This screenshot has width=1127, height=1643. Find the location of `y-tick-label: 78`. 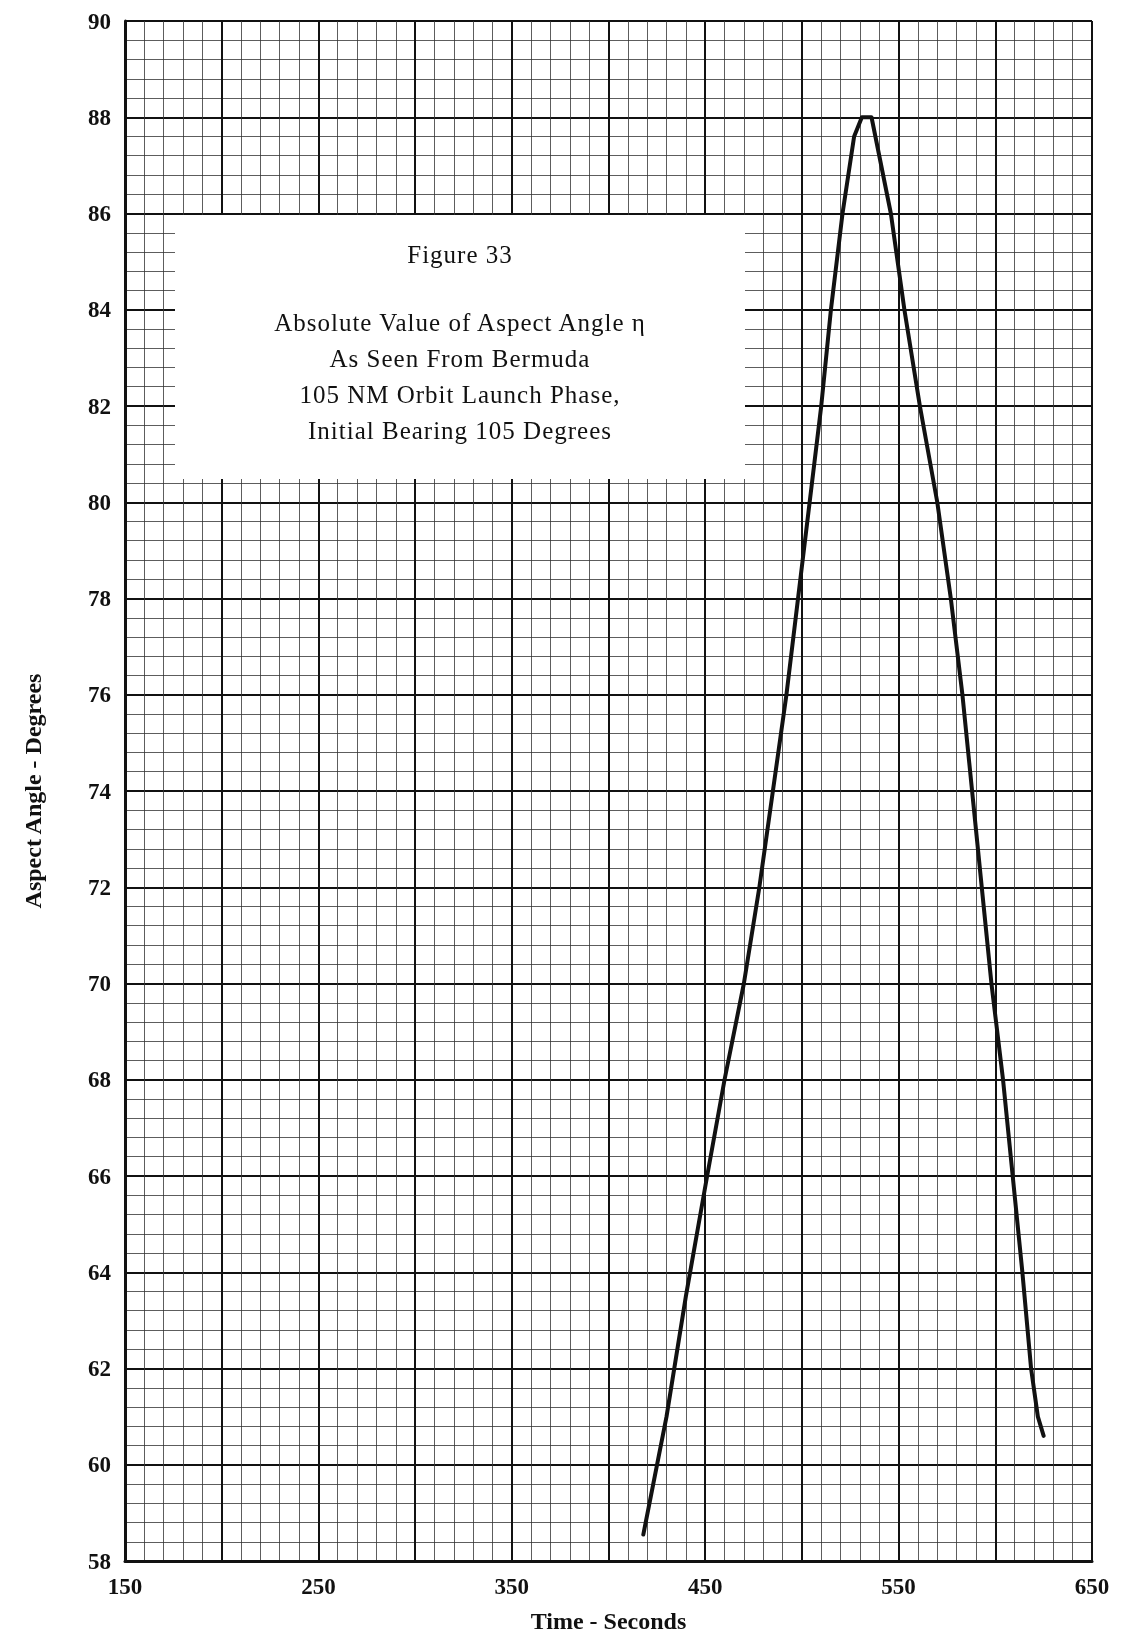

y-tick-label: 78 is located at coordinates (99, 598).